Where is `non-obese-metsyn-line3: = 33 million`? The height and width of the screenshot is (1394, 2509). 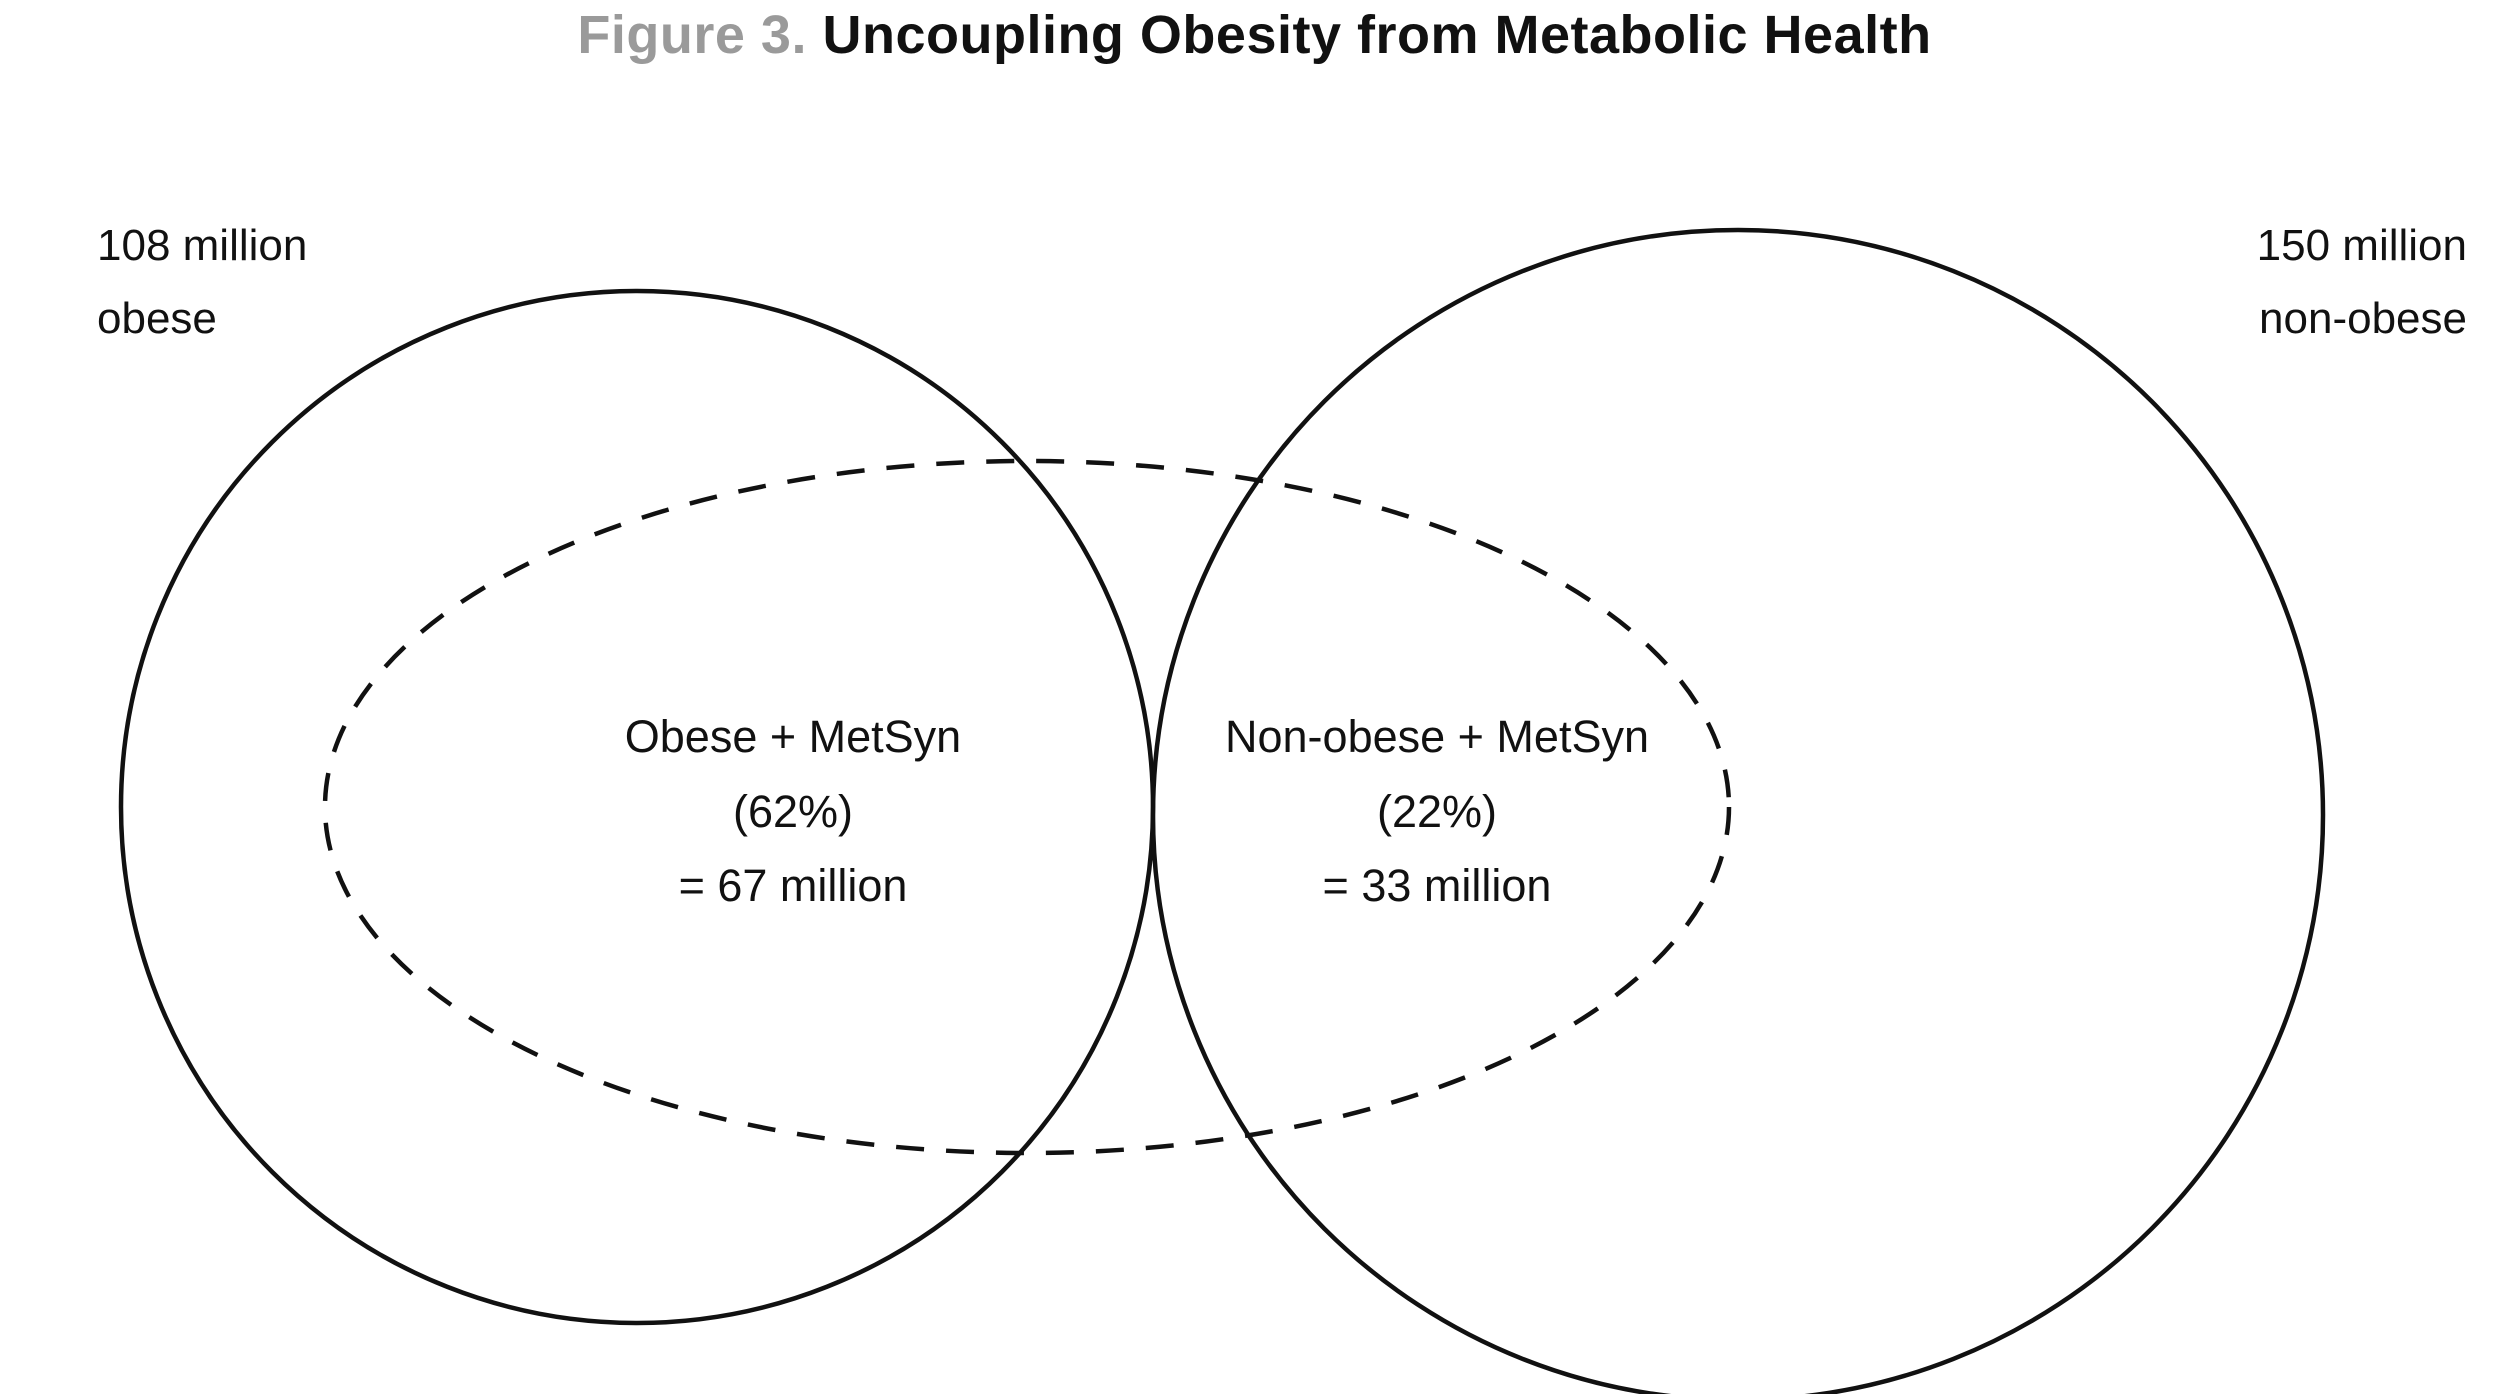 non-obese-metsyn-line3: = 33 million is located at coordinates (1437, 886).